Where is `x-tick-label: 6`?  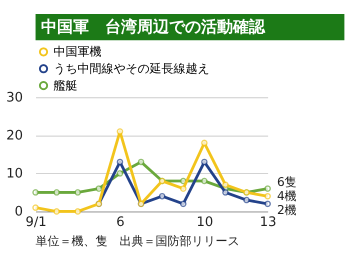 x-tick-label: 6 is located at coordinates (120, 222).